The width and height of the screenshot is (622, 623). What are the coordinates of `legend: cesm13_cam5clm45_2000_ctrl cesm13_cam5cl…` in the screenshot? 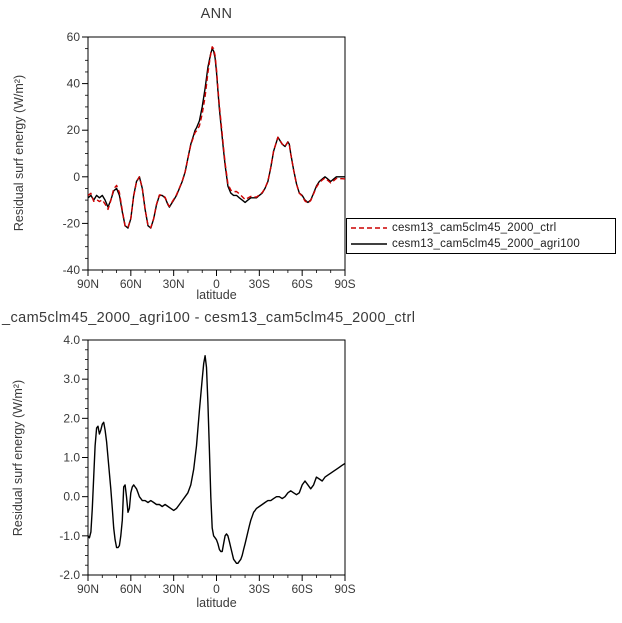 It's located at (481, 236).